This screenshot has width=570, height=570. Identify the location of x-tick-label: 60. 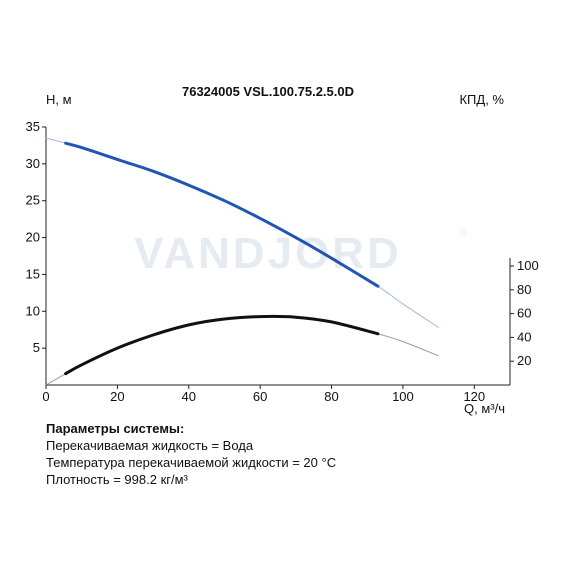
(260, 396).